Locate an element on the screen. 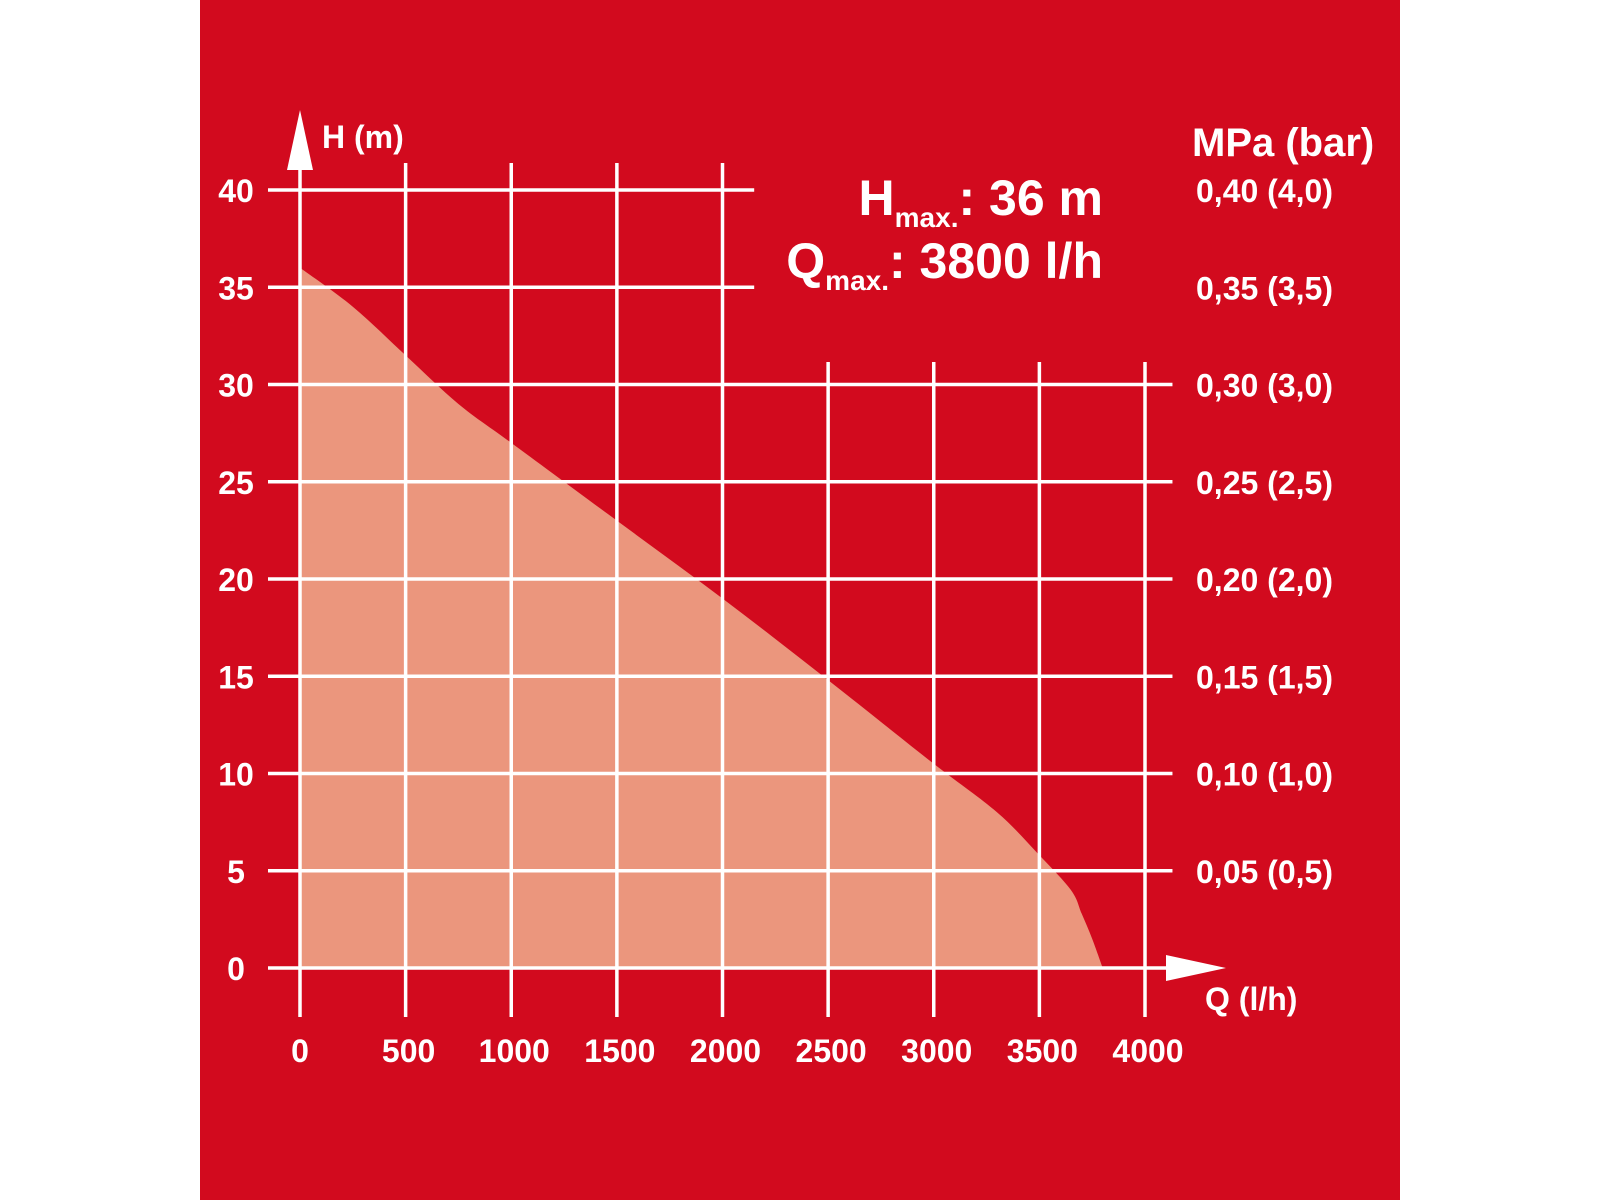 This screenshot has width=1600, height=1200. x-tick-label: 2500 is located at coordinates (831, 1051).